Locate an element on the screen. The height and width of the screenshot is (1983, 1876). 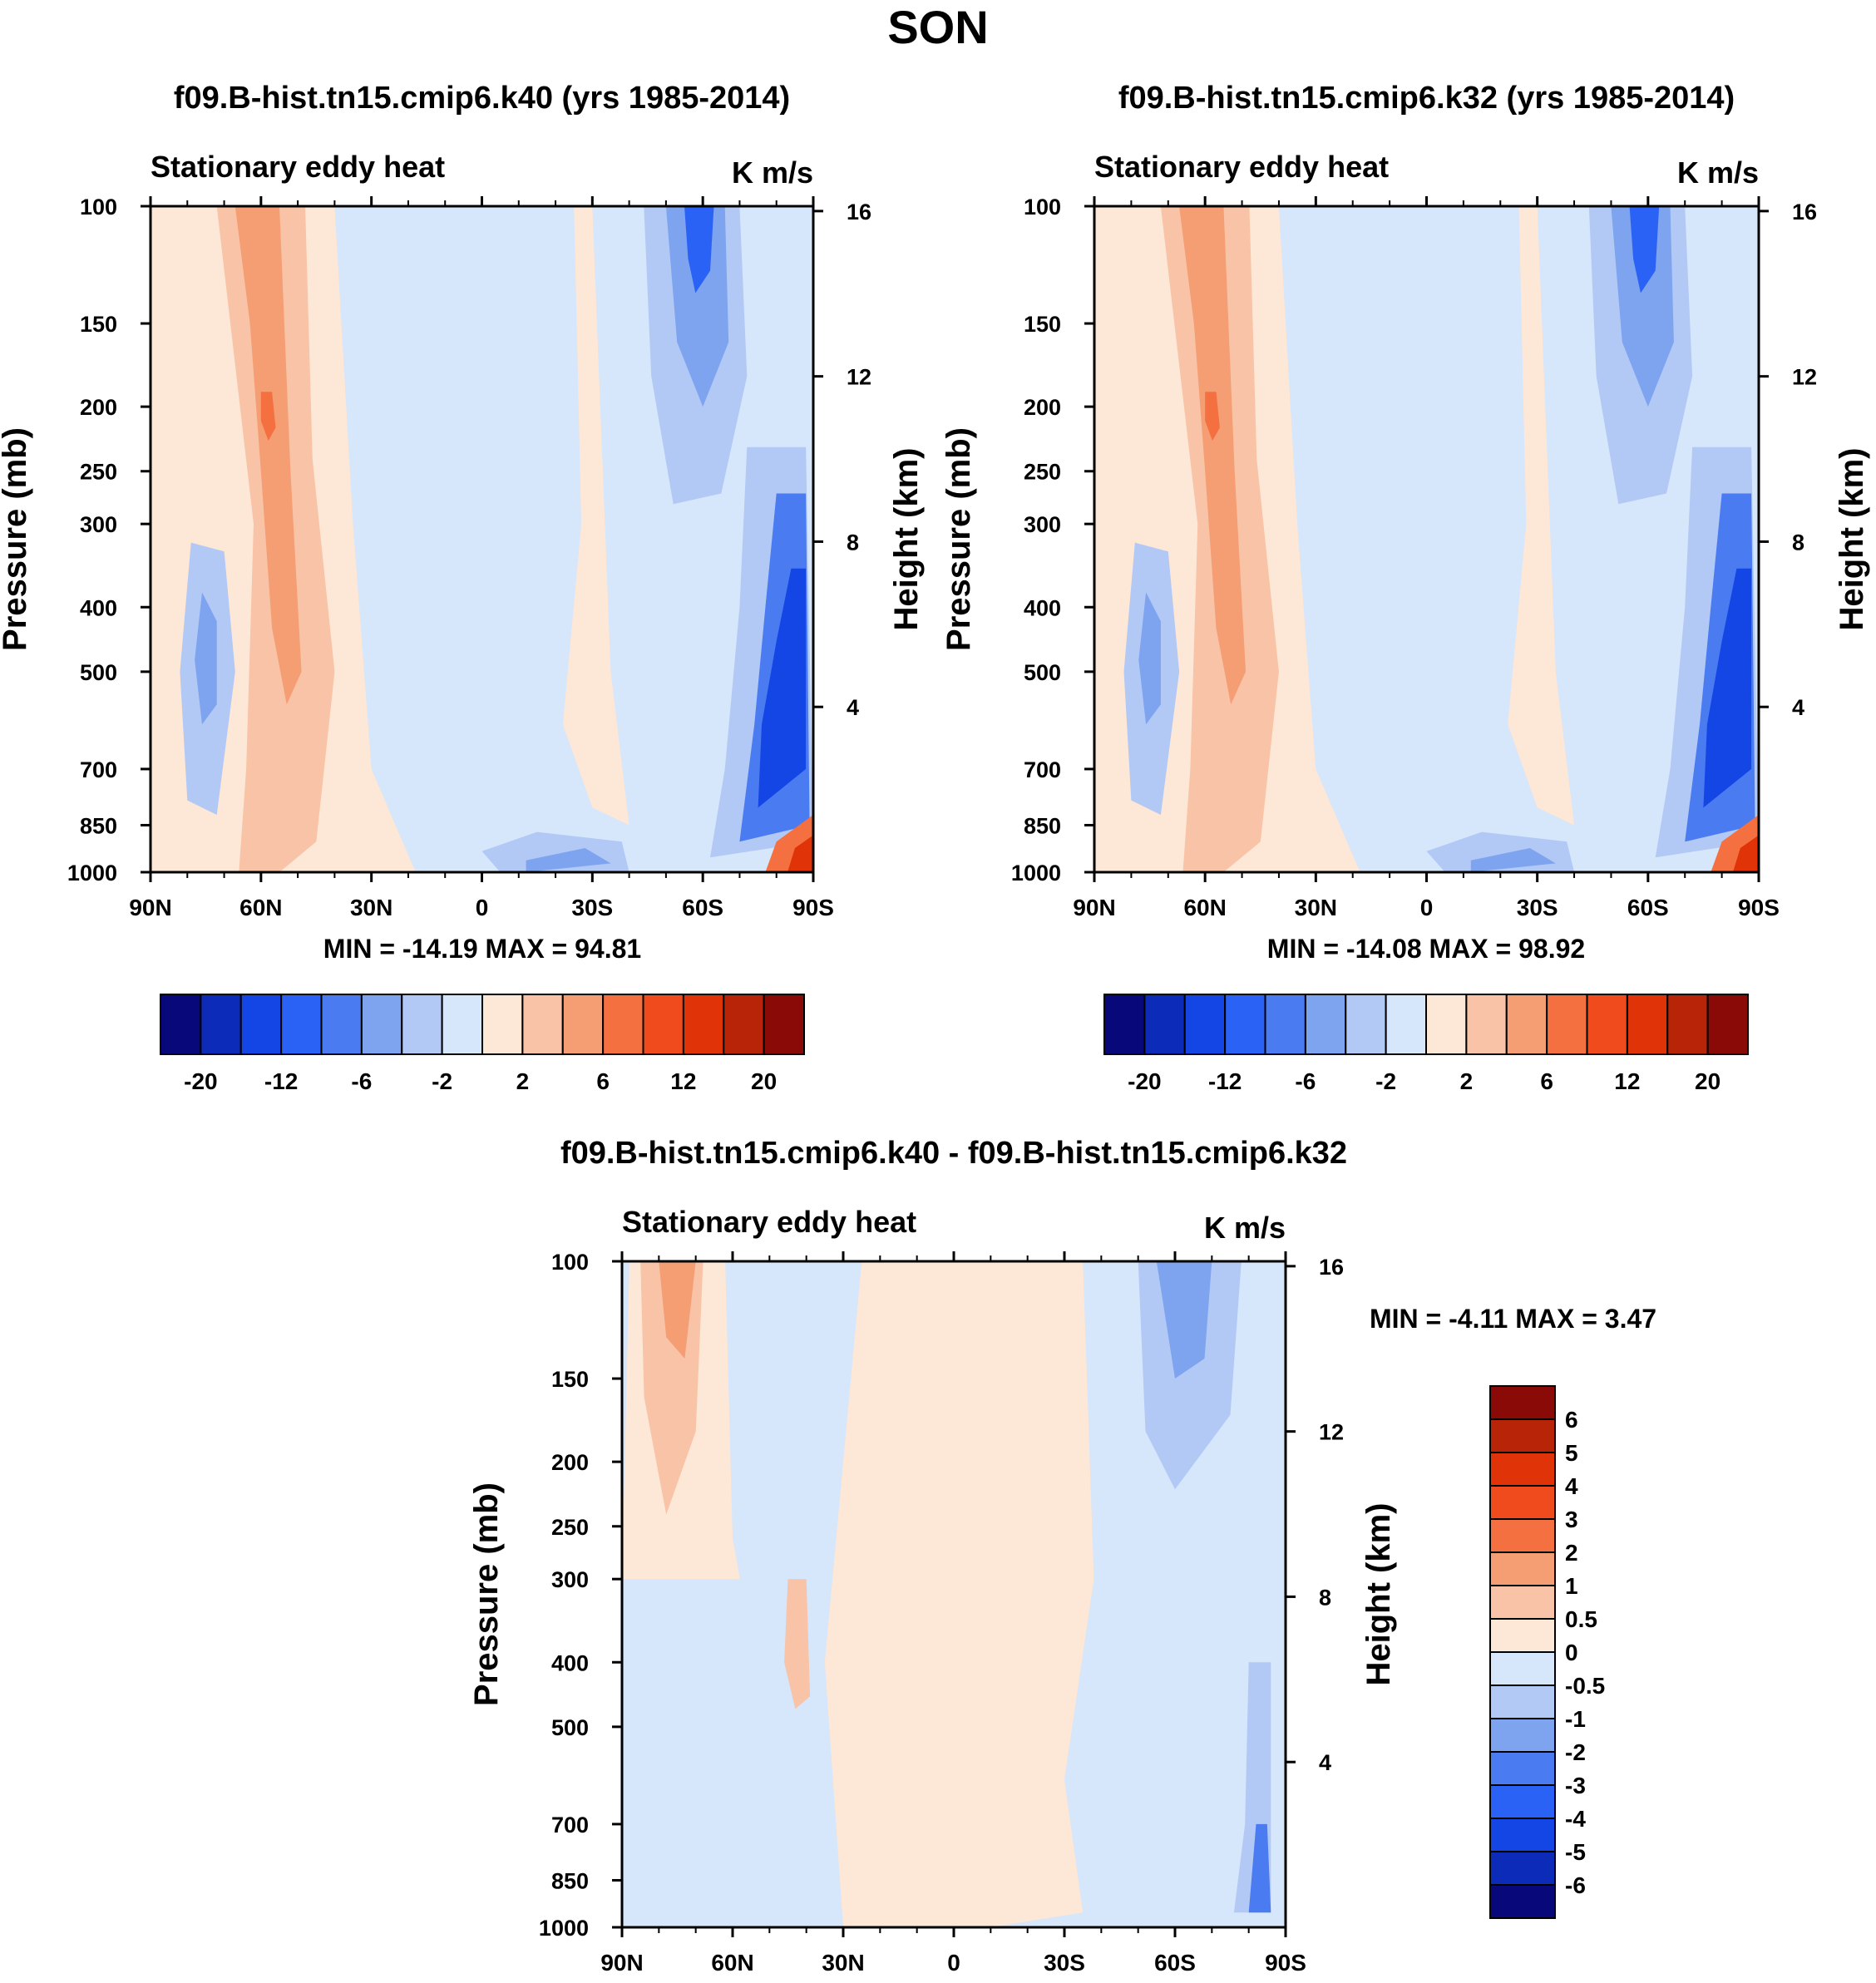
y-tick-label: 1000 is located at coordinates (92, 873).